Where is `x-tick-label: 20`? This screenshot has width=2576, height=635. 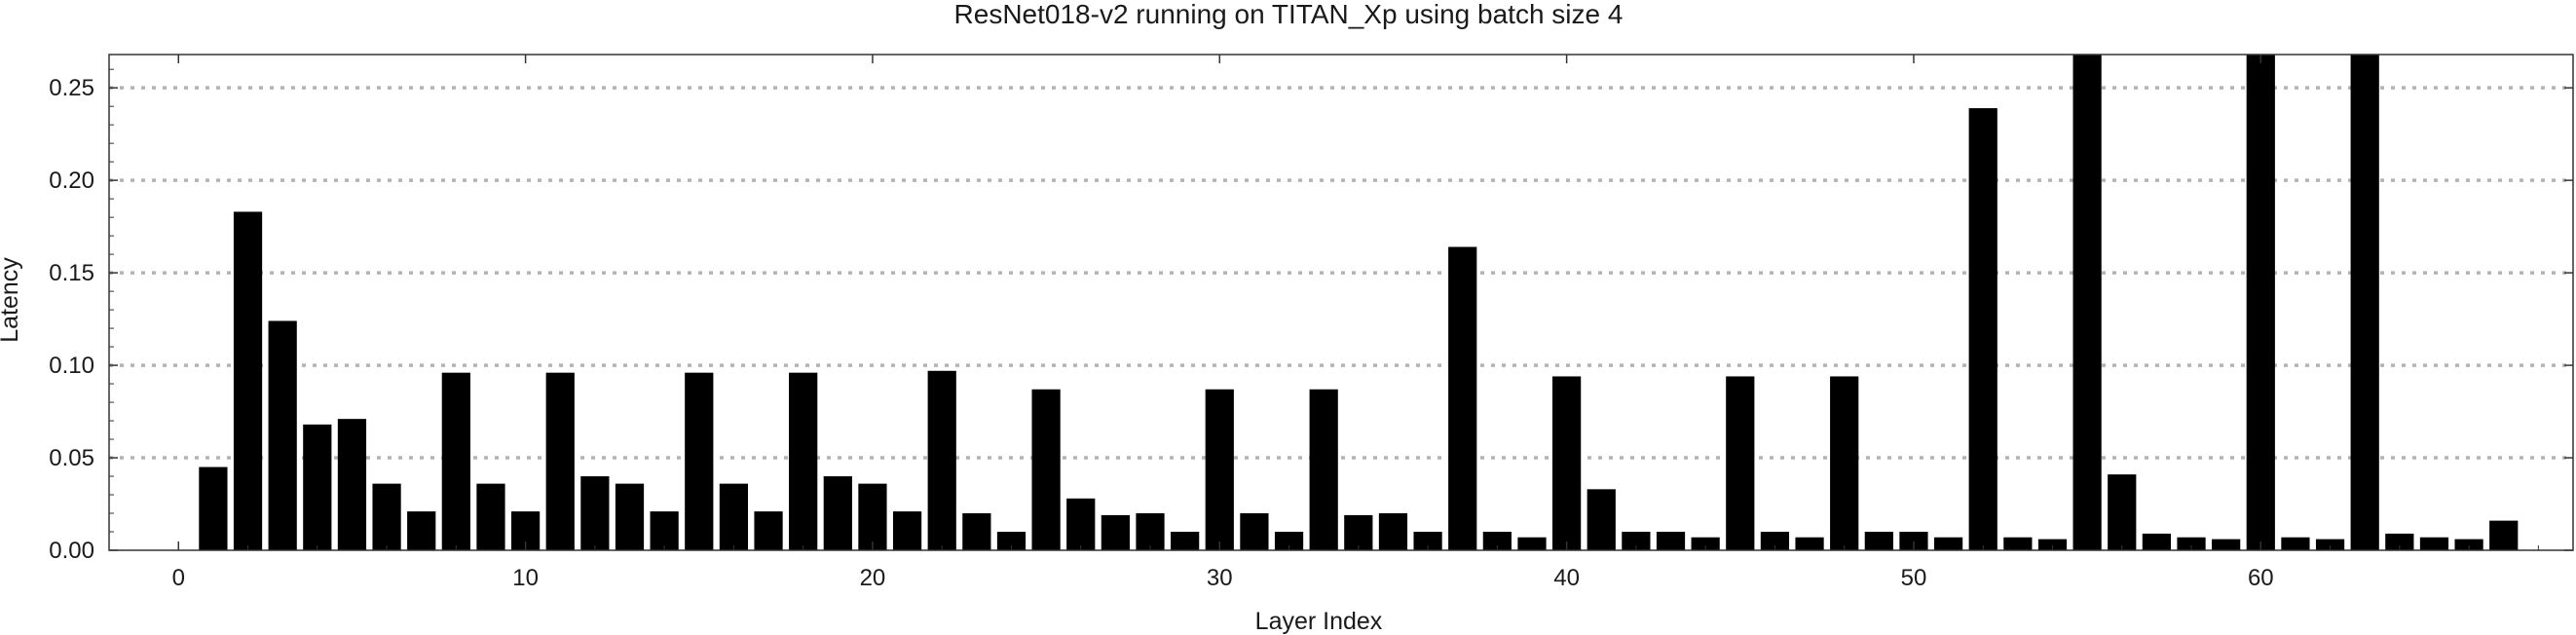 x-tick-label: 20 is located at coordinates (873, 578).